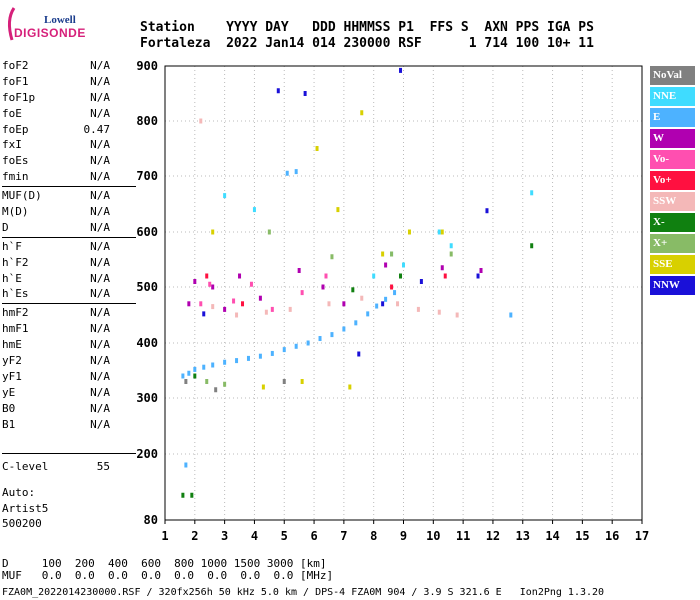 The height and width of the screenshot is (600, 700). I want to click on legend-item-e: E, so click(672, 117).